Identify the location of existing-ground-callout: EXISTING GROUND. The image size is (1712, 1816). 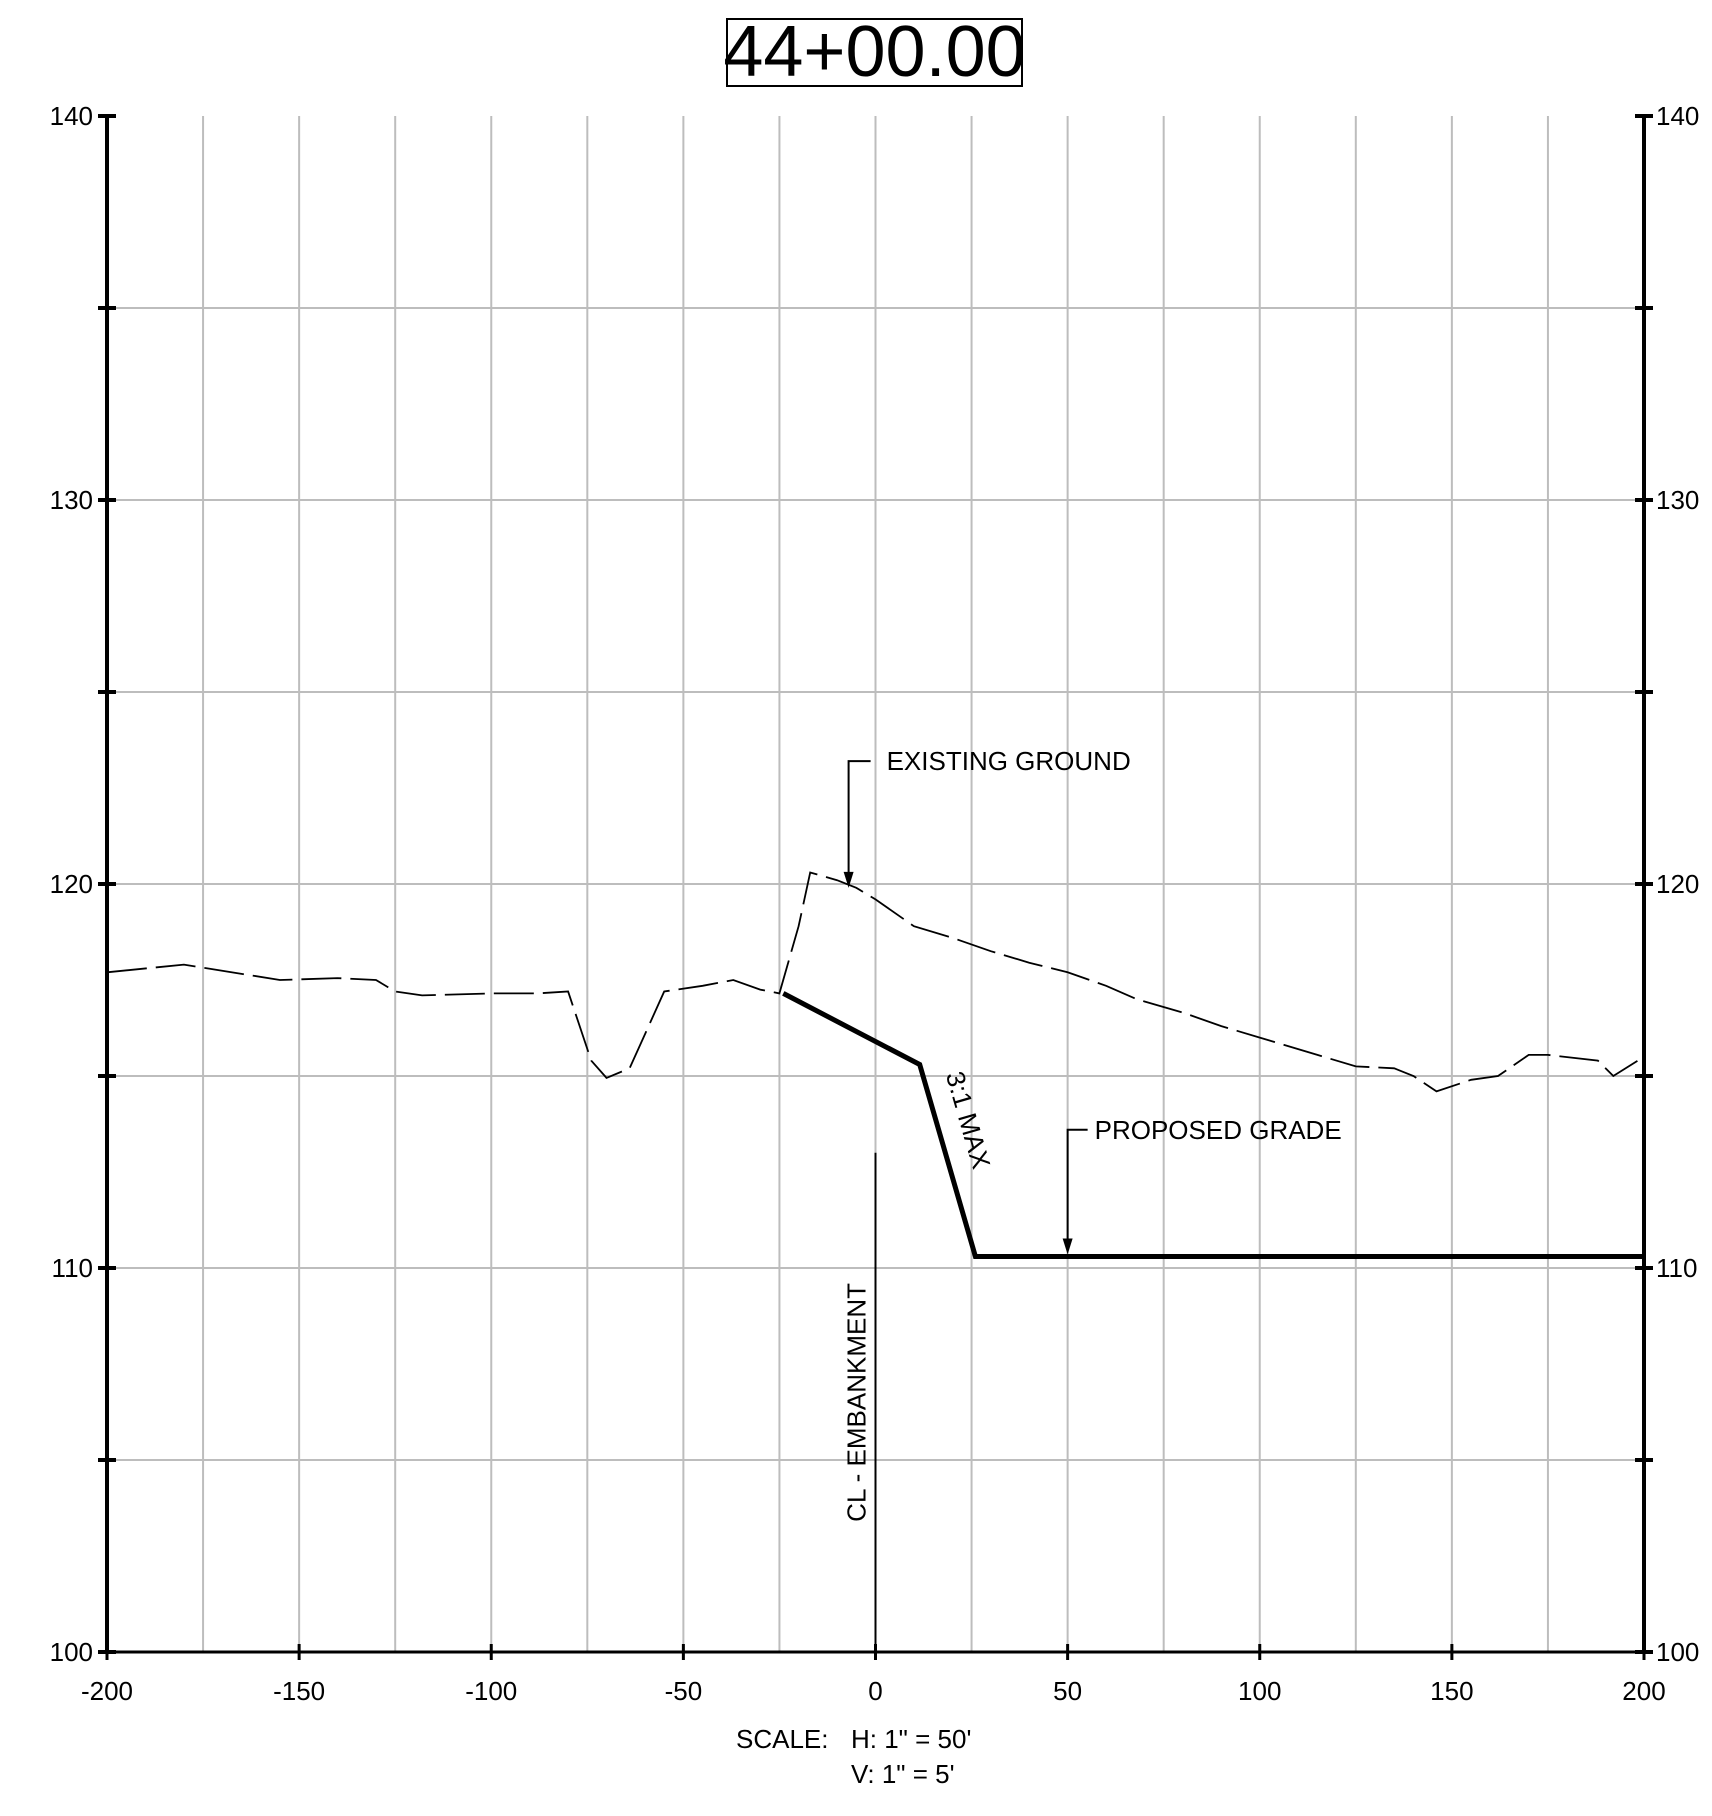
(987, 817).